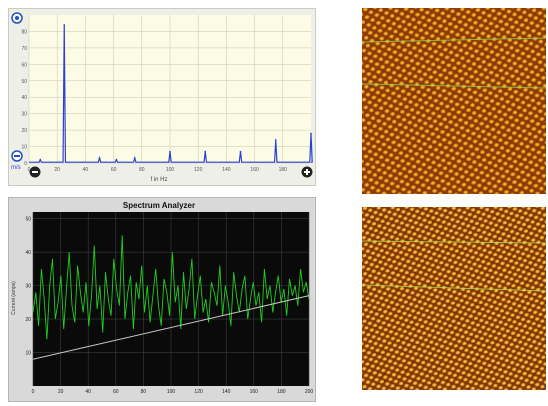 This screenshot has height=406, width=548. I want to click on zoom-in-icon, so click(17, 18).